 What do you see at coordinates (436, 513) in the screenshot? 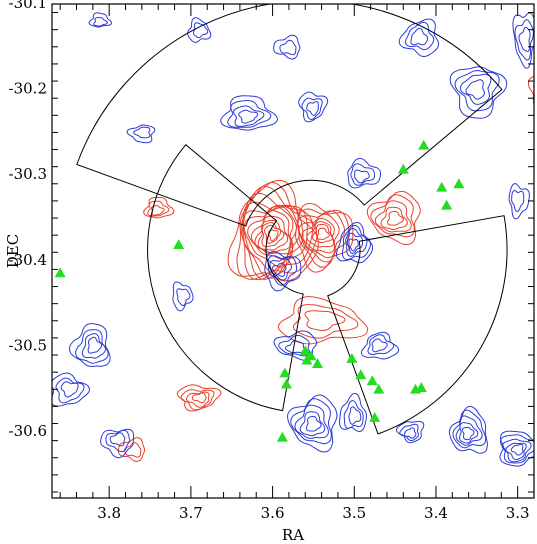
I see `x-tick-label: 3.4` at bounding box center [436, 513].